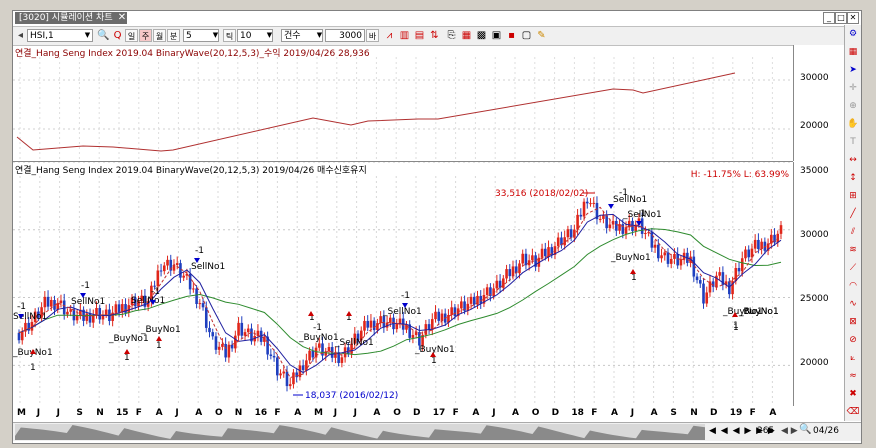 The image size is (876, 448). What do you see at coordinates (852, 232) in the screenshot?
I see `parallel-icon: ⫽` at bounding box center [852, 232].